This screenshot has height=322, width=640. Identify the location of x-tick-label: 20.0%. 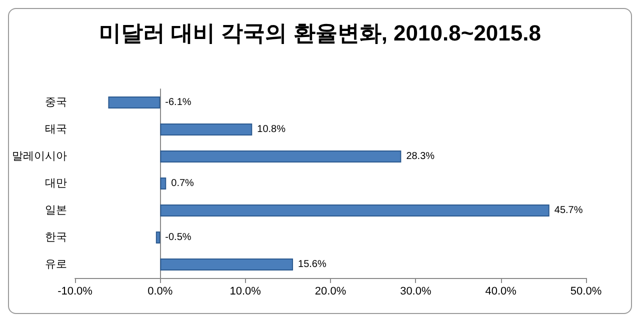
(330, 292).